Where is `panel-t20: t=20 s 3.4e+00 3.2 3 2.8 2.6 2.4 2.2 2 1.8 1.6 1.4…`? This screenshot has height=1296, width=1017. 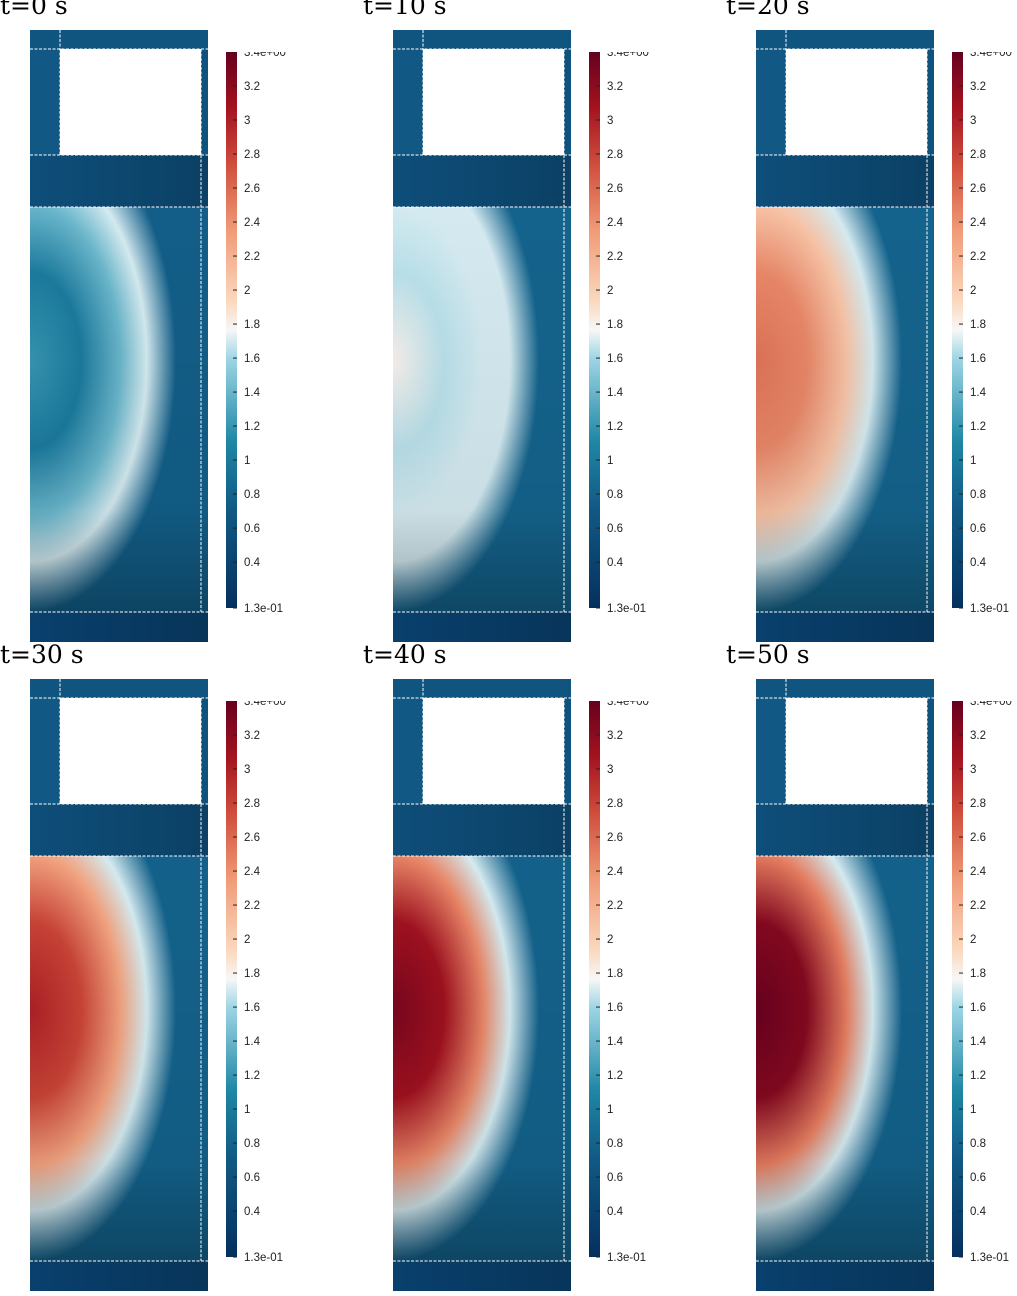 panel-t20: t=20 s 3.4e+00 3.2 3 2.8 2.6 2.4 2.2 2 1.8 1.6 1.4… is located at coordinates (871, 323).